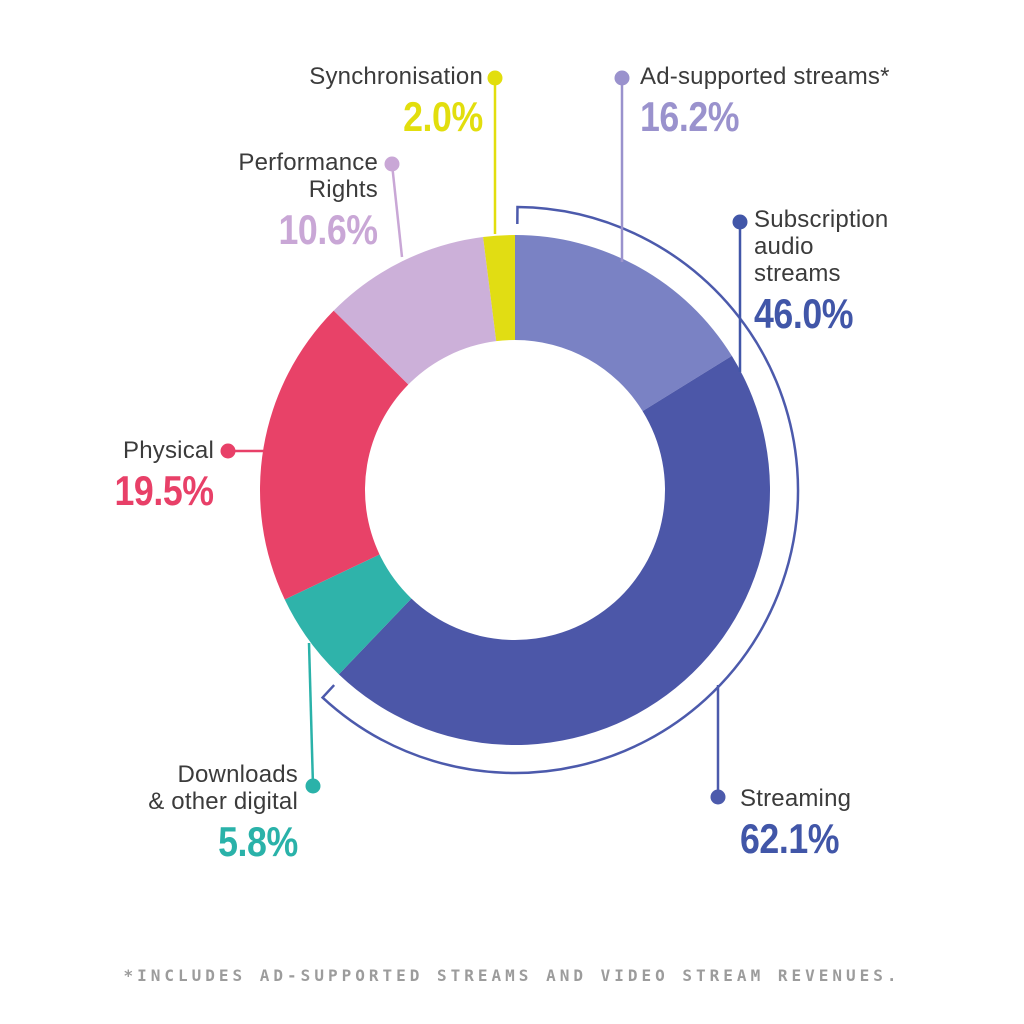 Image resolution: width=1024 pixels, height=1024 pixels. What do you see at coordinates (164, 490) in the screenshot?
I see `slice-value: 19.5%` at bounding box center [164, 490].